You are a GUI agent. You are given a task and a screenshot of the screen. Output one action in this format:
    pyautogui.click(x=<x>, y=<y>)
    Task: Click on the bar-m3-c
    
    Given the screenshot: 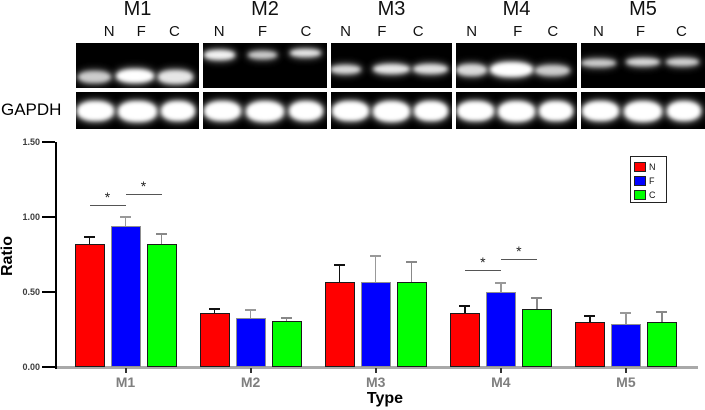 What is the action you would take?
    pyautogui.click(x=411, y=324)
    